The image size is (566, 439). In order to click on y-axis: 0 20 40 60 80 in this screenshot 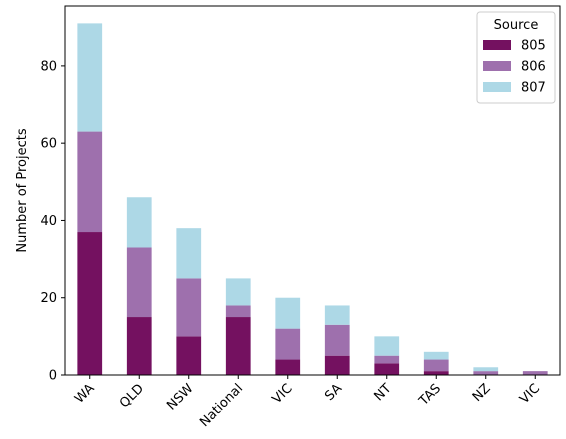, I will do `click(52, 221)`.